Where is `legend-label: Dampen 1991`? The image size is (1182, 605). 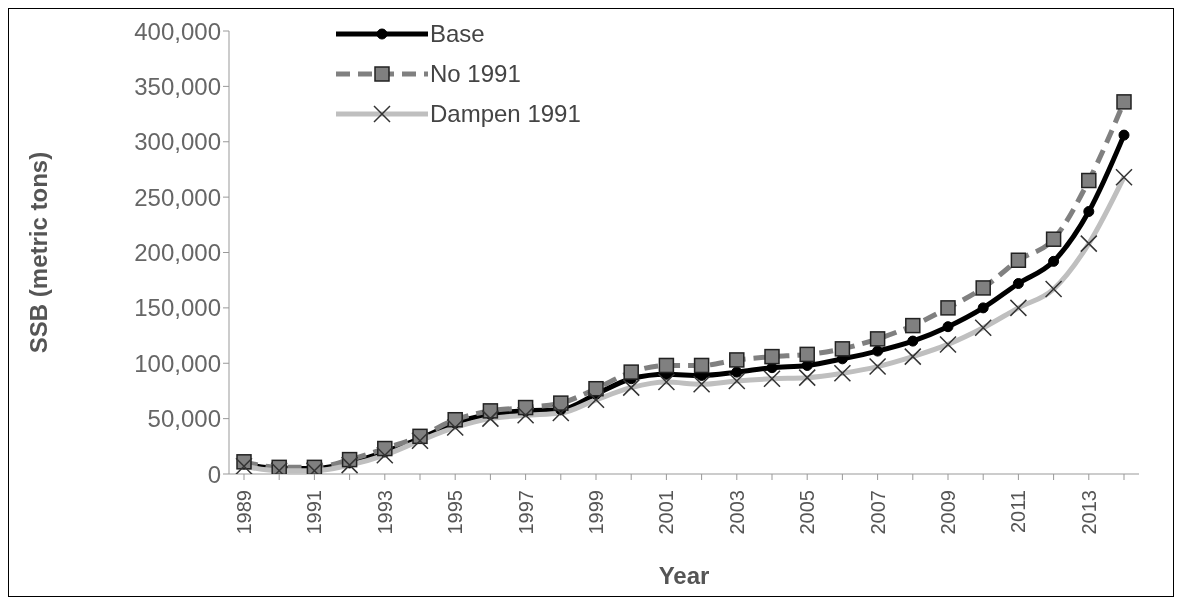 legend-label: Dampen 1991 is located at coordinates (505, 114).